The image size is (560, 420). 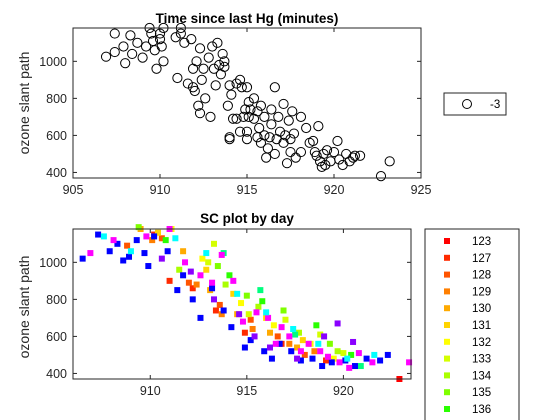 What do you see at coordinates (343, 391) in the screenshot?
I see `bottom-plot-x-tick-label: 920` at bounding box center [343, 391].